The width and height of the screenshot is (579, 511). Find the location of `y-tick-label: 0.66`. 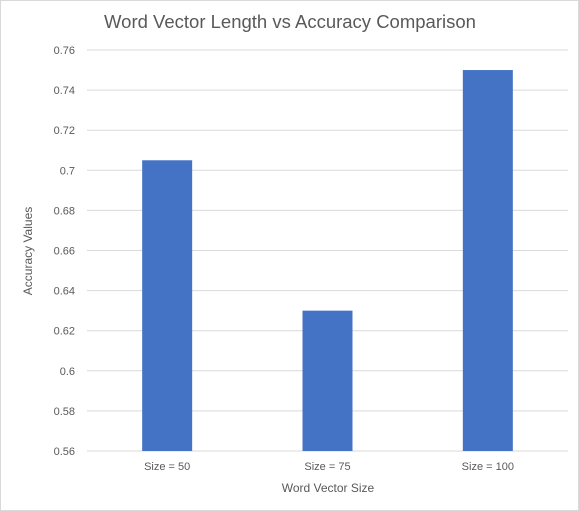

y-tick-label: 0.66 is located at coordinates (64, 252).